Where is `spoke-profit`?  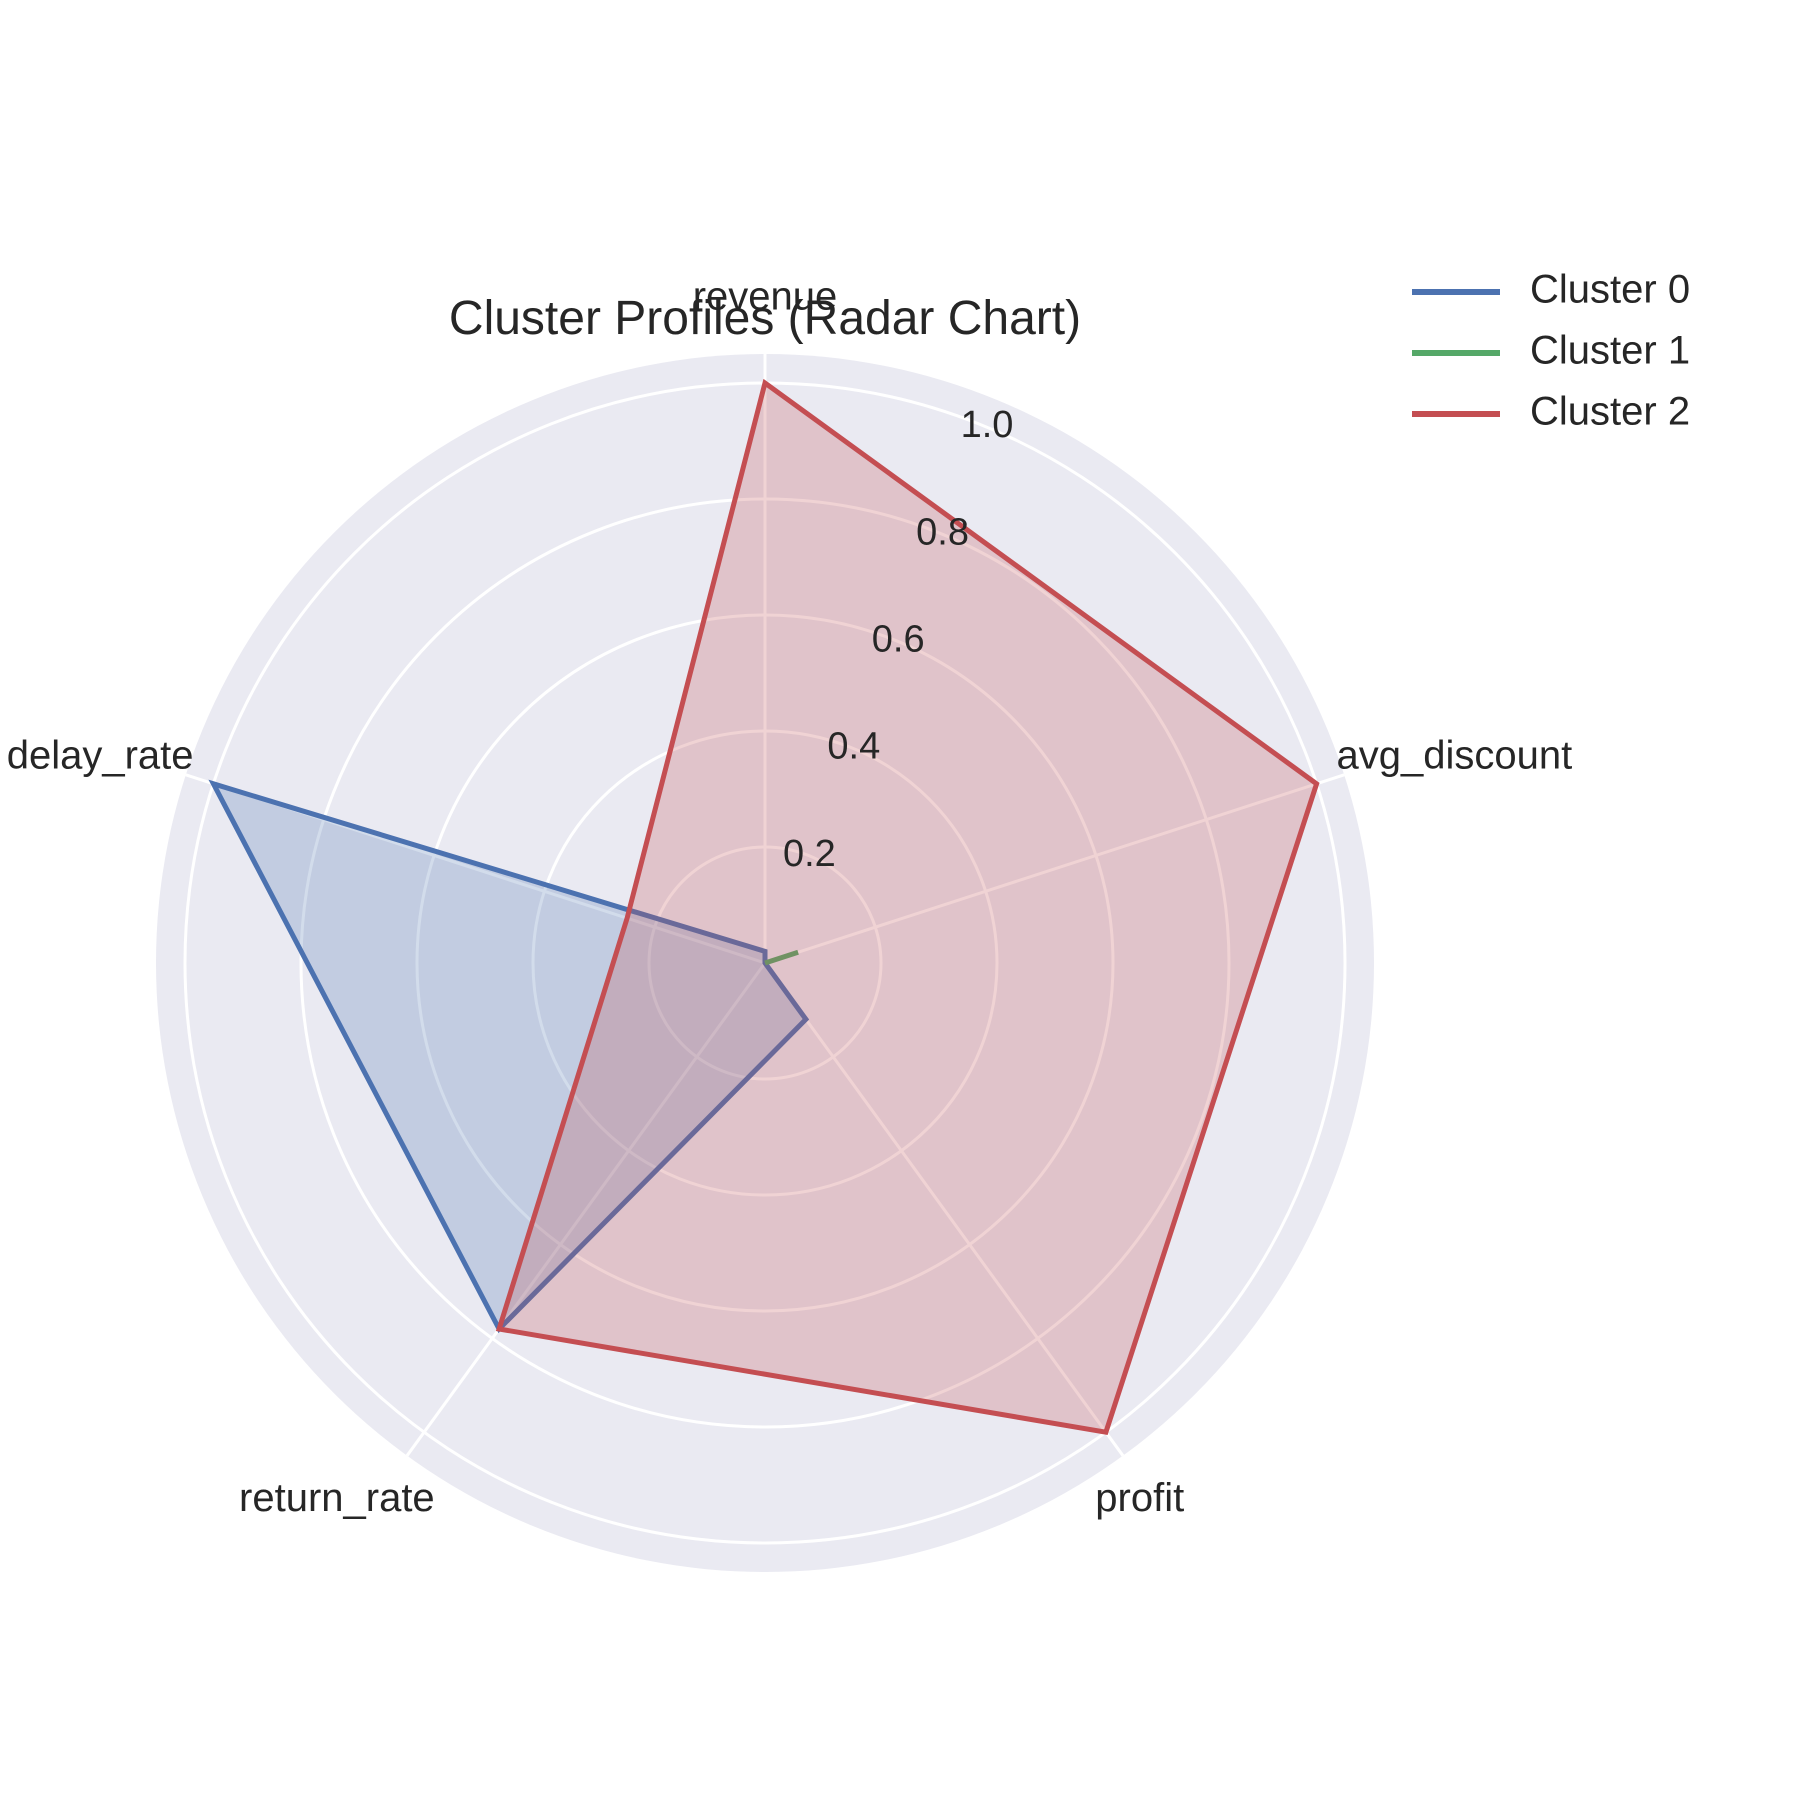
spoke-profit is located at coordinates (944, 1209).